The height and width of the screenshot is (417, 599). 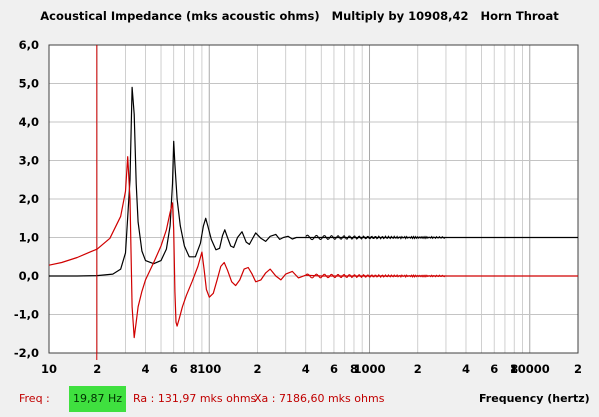 What do you see at coordinates (375, 237) in the screenshot?
I see `resistance-ripple` at bounding box center [375, 237].